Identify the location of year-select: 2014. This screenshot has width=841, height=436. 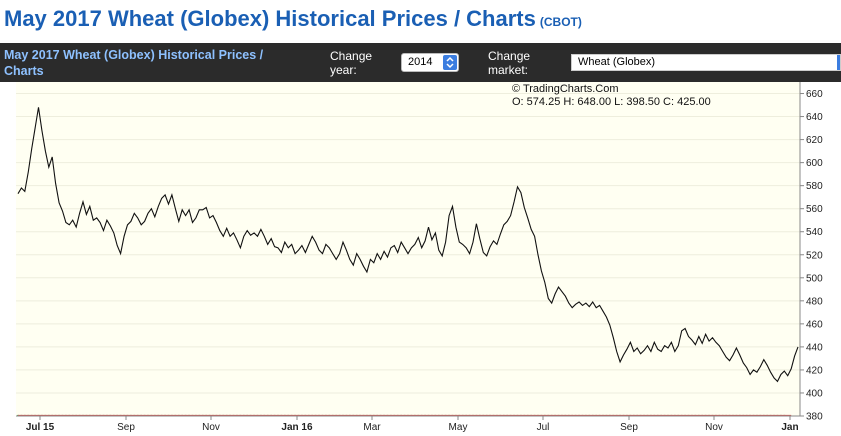
(430, 62).